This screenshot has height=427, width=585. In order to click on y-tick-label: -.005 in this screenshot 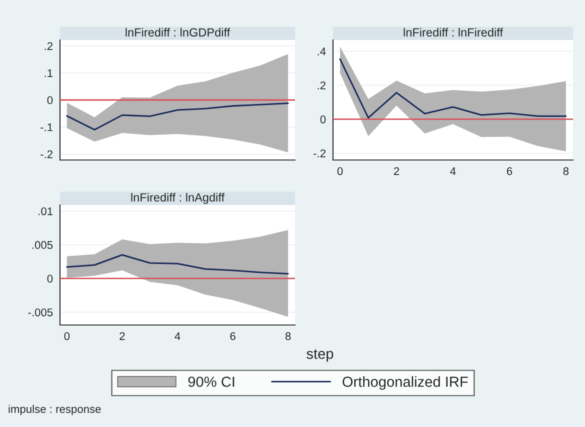, I will do `click(40, 312)`.